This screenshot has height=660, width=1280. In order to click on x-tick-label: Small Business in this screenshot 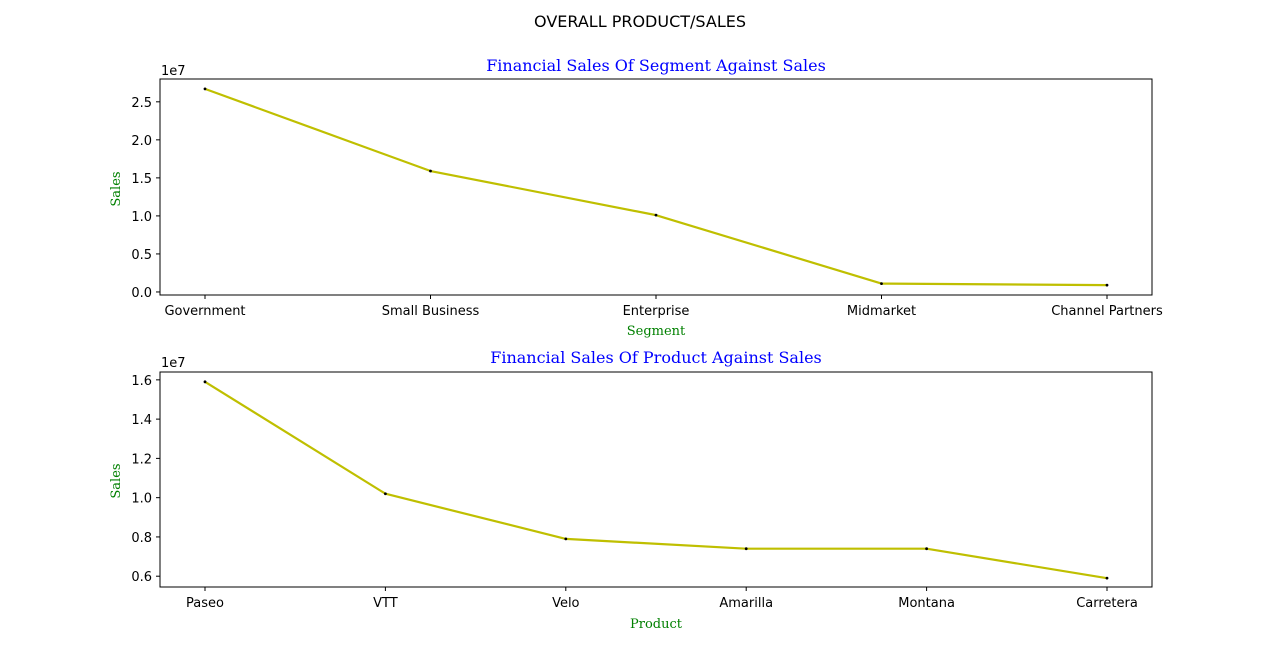, I will do `click(431, 311)`.